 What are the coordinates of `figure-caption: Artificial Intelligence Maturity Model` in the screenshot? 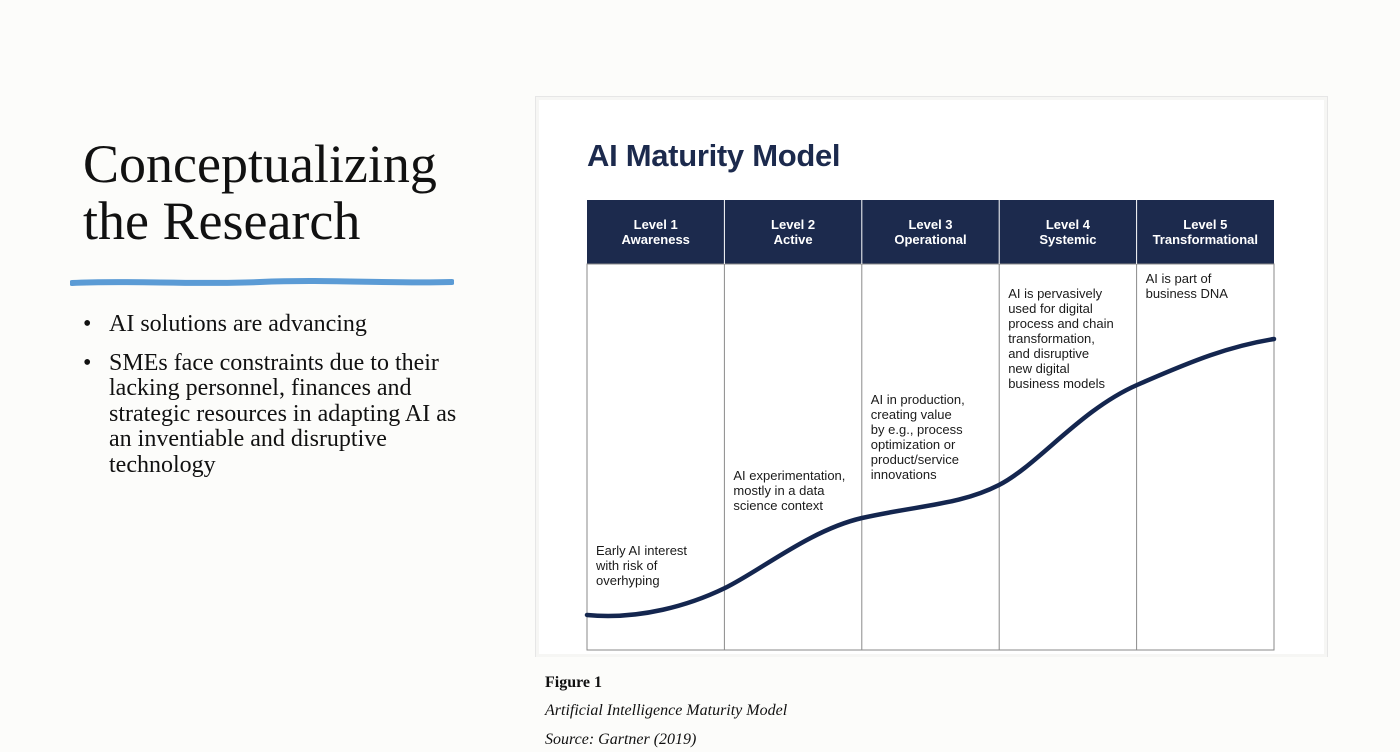 It's located at (666, 710).